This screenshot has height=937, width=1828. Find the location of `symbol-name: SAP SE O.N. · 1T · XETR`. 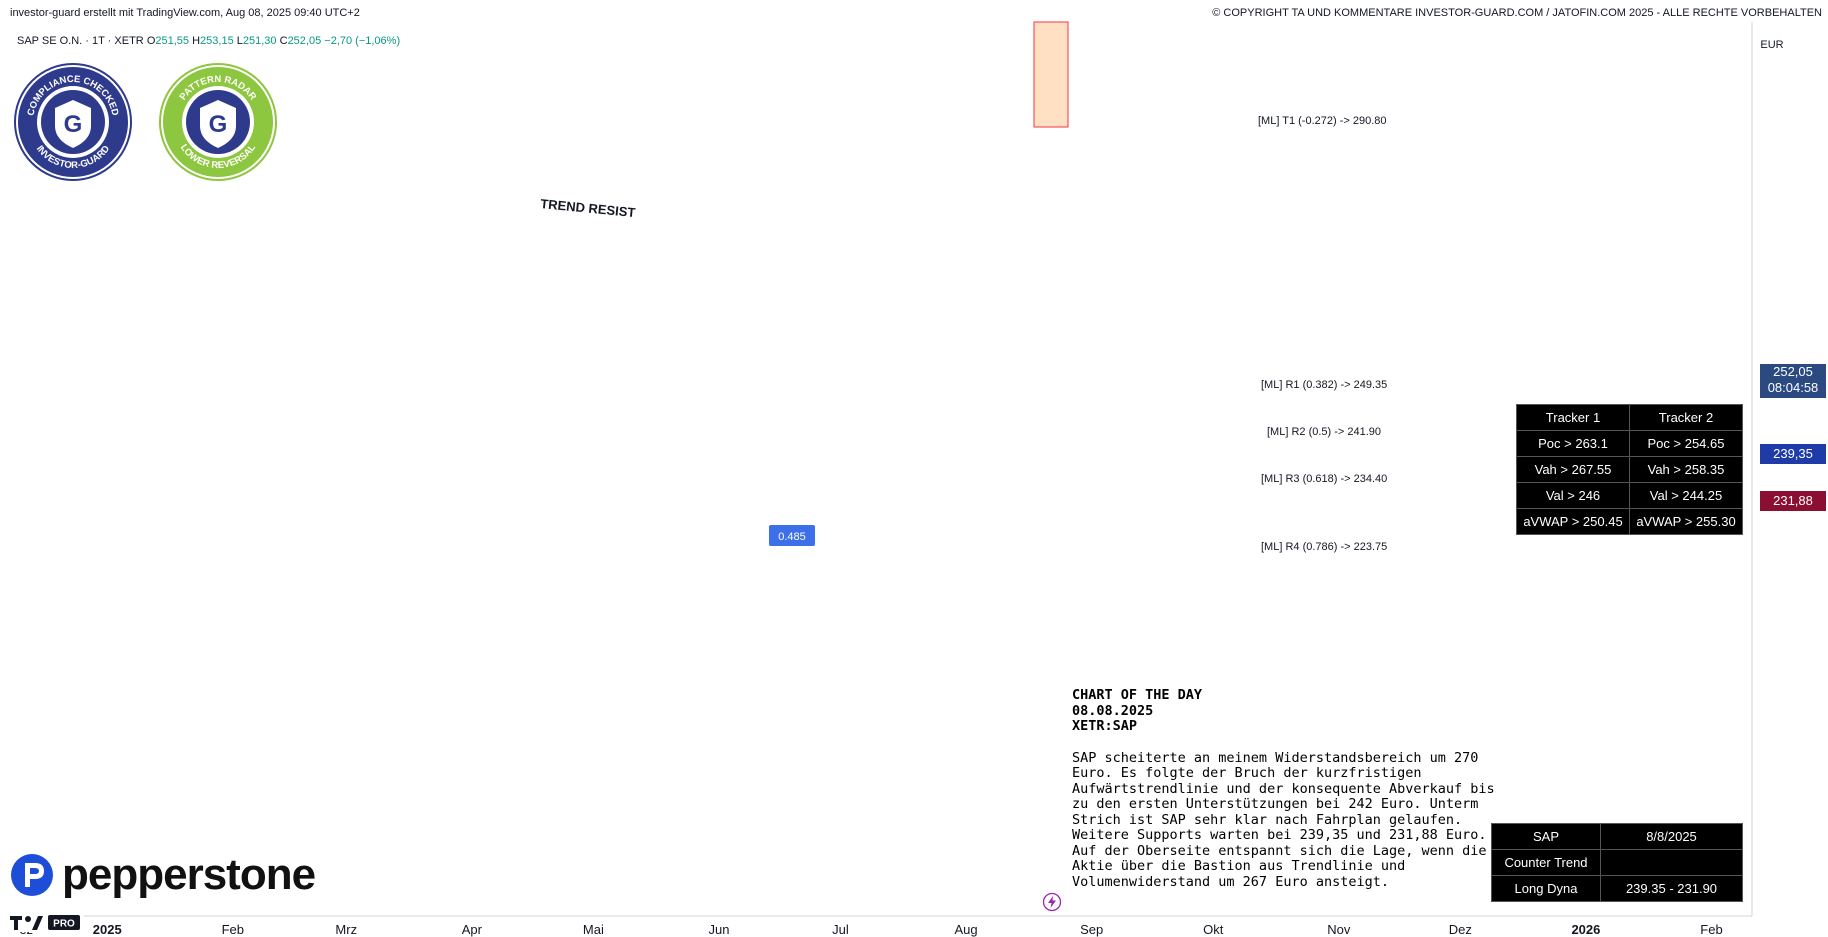

symbol-name: SAP SE O.N. · 1T · XETR is located at coordinates (80, 41).